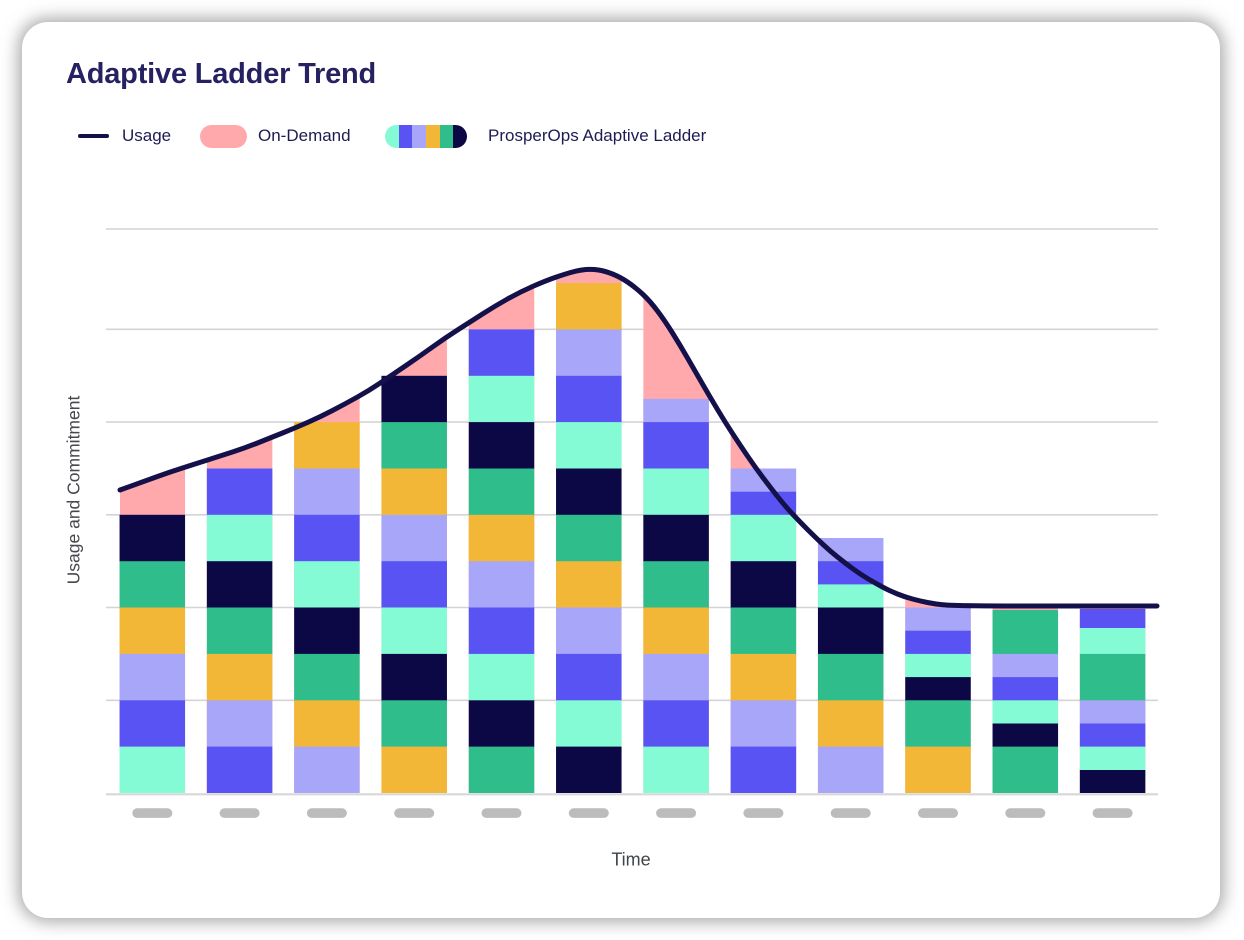 Image resolution: width=1244 pixels, height=940 pixels. I want to click on legend-item-ladder, so click(426, 136).